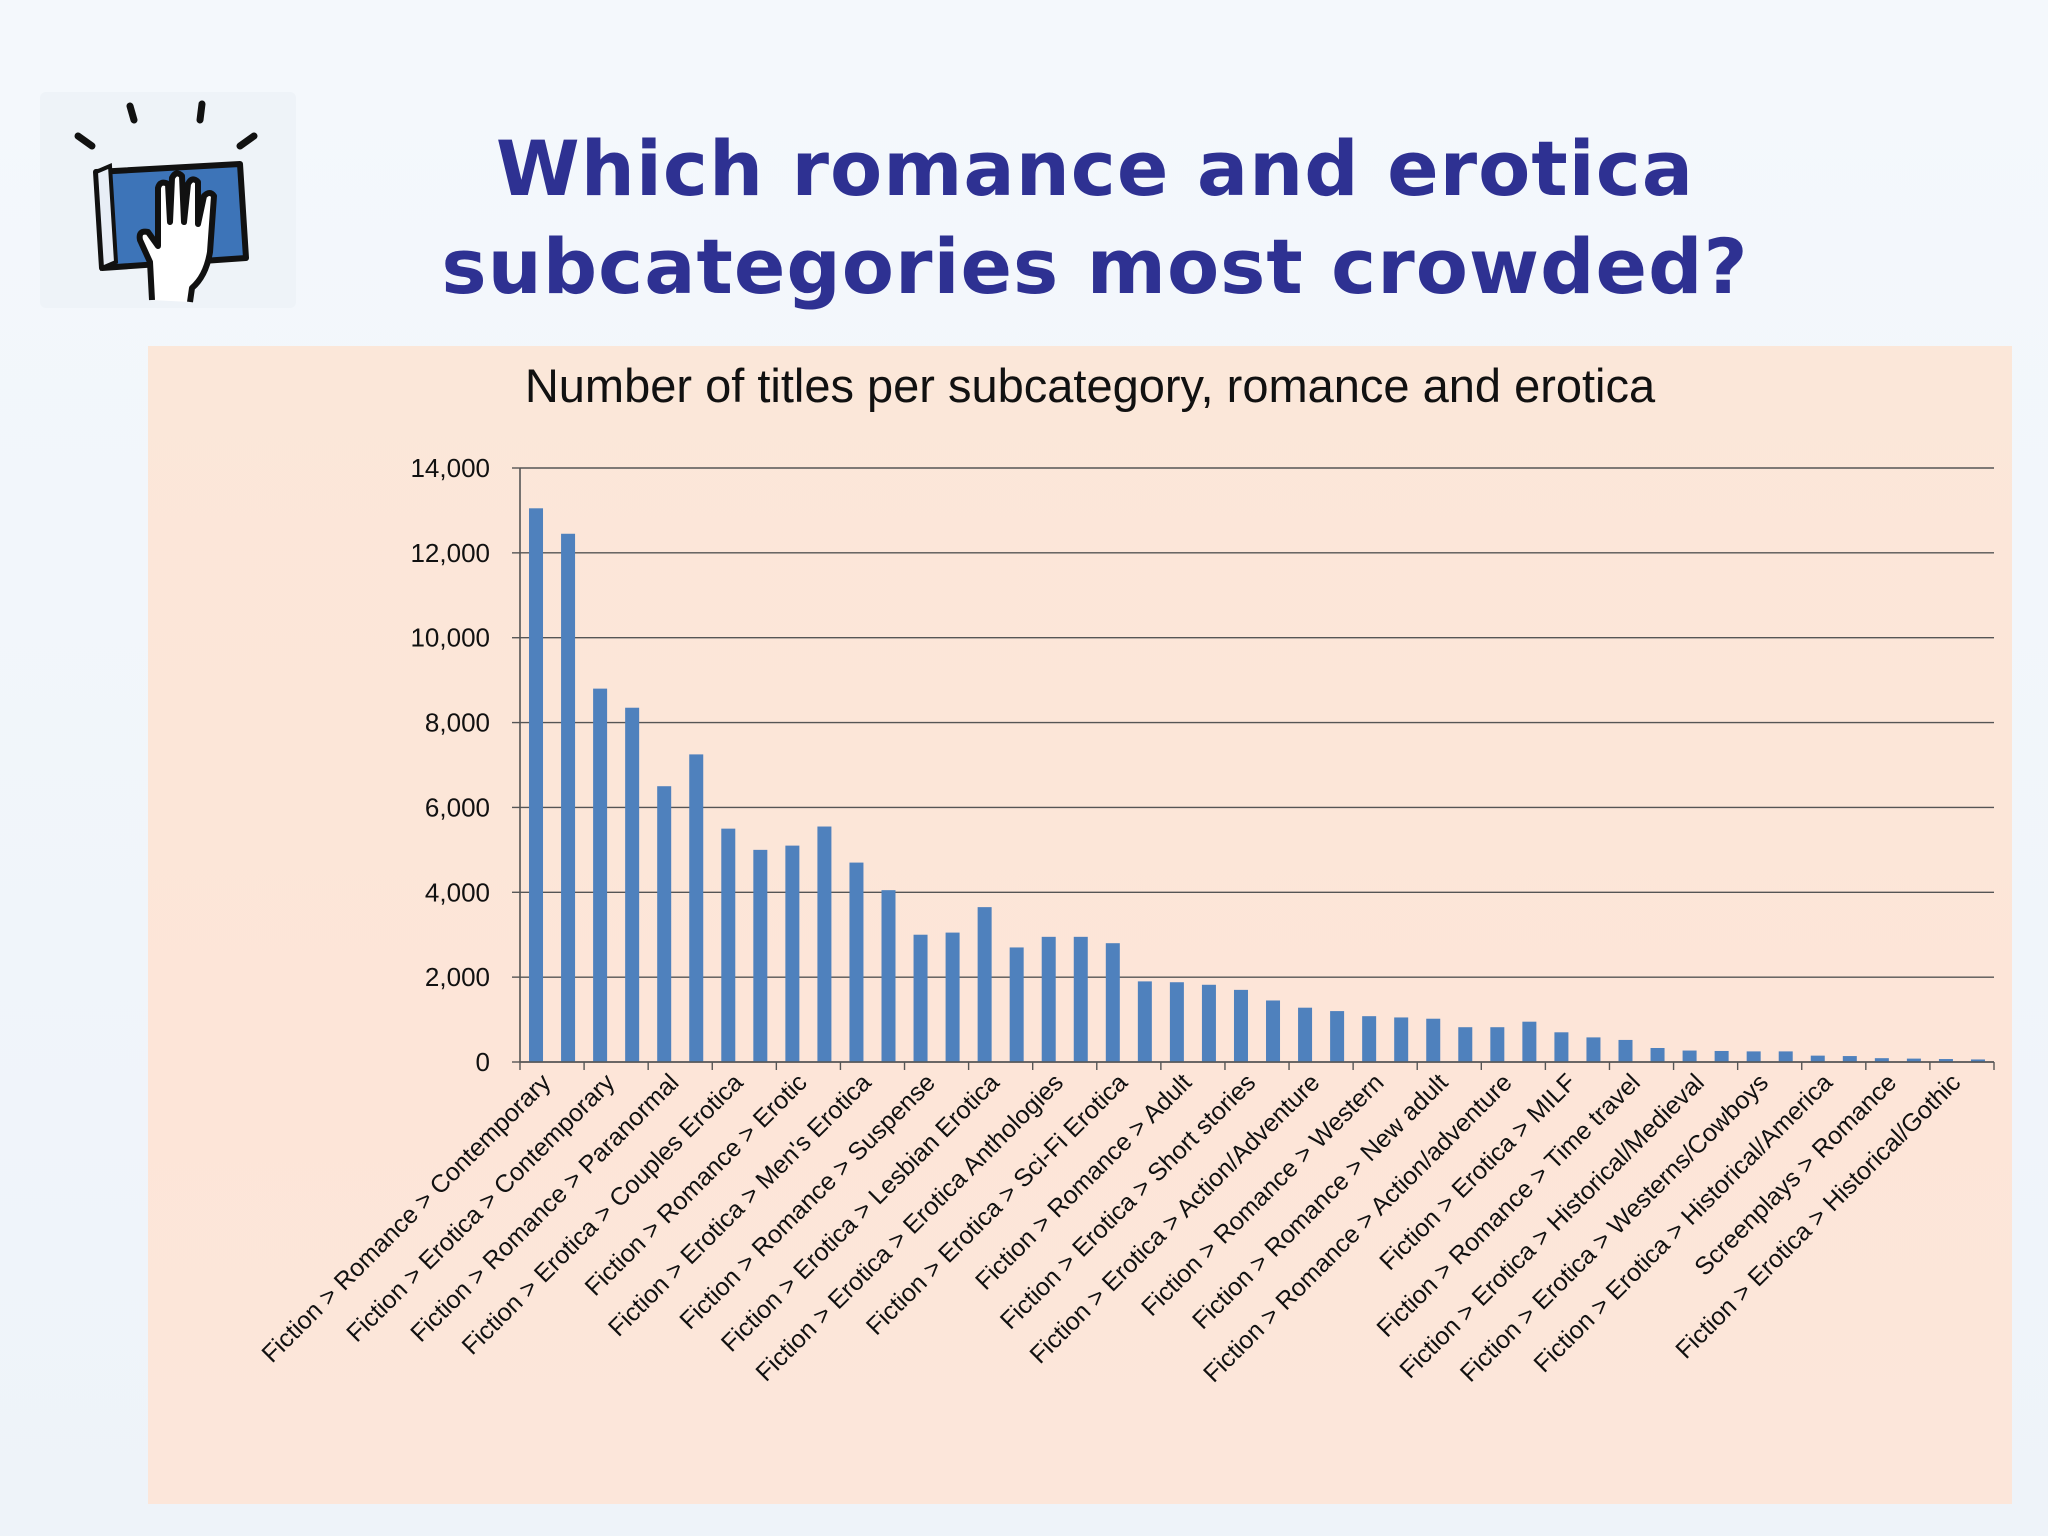 The width and height of the screenshot is (2048, 1536). I want to click on y-tick-label: 8,000, so click(457, 723).